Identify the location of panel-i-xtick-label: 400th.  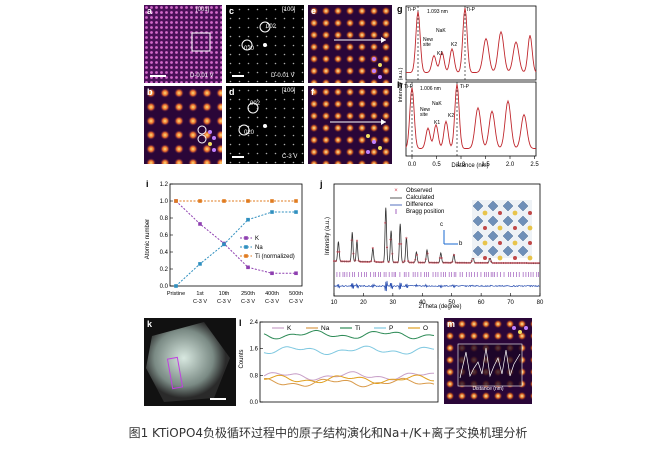
(272, 294).